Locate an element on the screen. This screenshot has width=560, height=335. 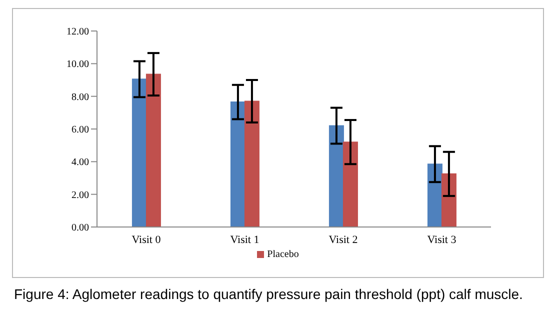
x-tick-label: Visit 2 is located at coordinates (343, 240).